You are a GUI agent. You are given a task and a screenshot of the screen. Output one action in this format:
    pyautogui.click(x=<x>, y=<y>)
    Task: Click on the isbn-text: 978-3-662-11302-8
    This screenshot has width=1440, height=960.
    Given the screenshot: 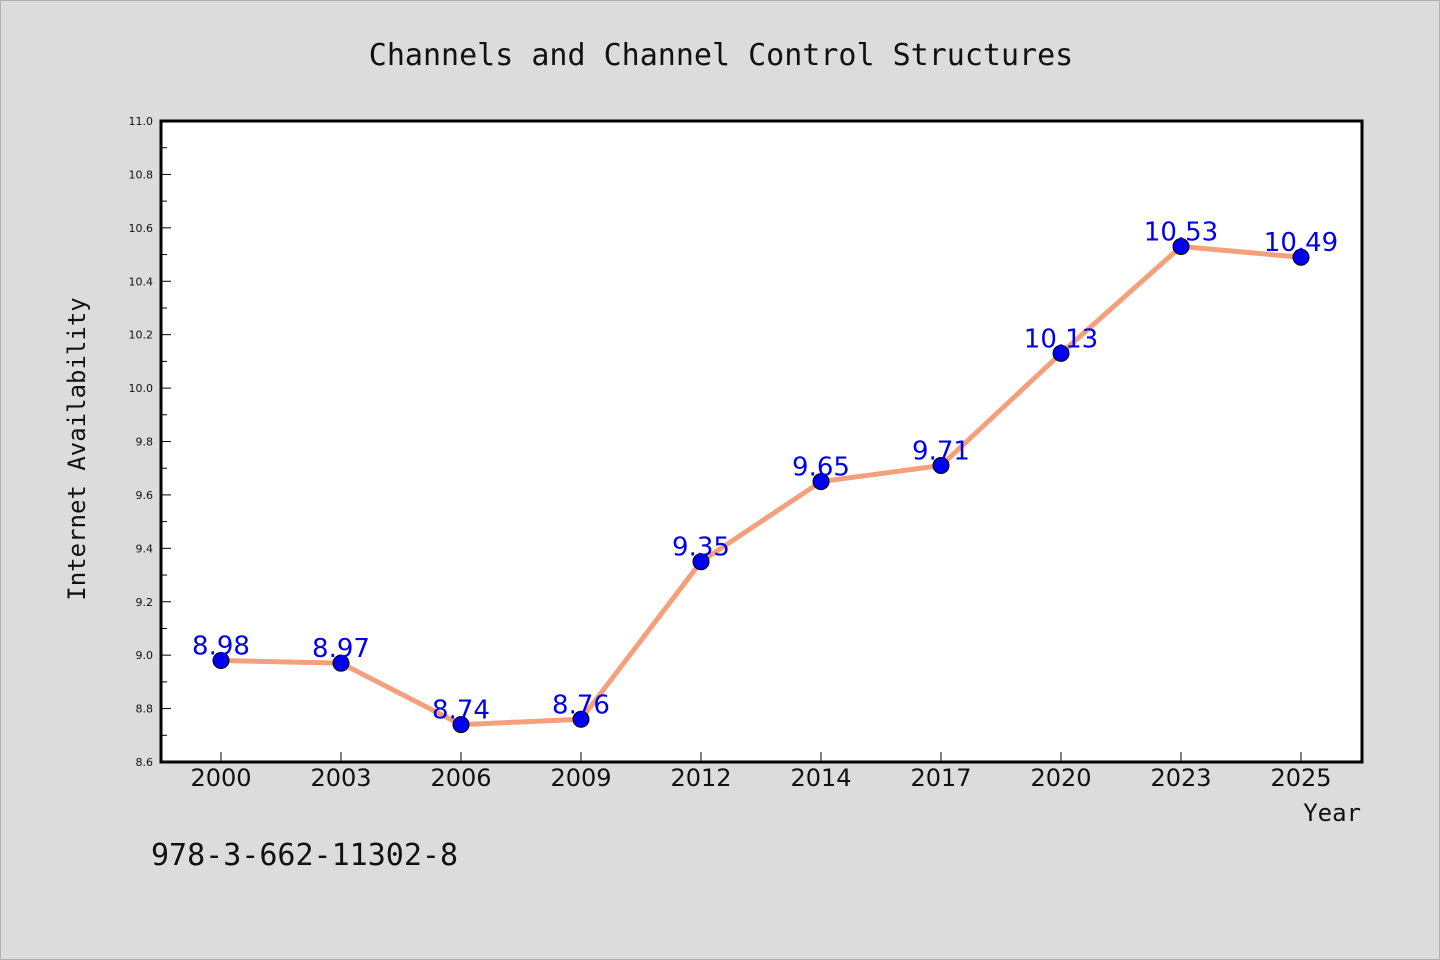 What is the action you would take?
    pyautogui.click(x=304, y=855)
    